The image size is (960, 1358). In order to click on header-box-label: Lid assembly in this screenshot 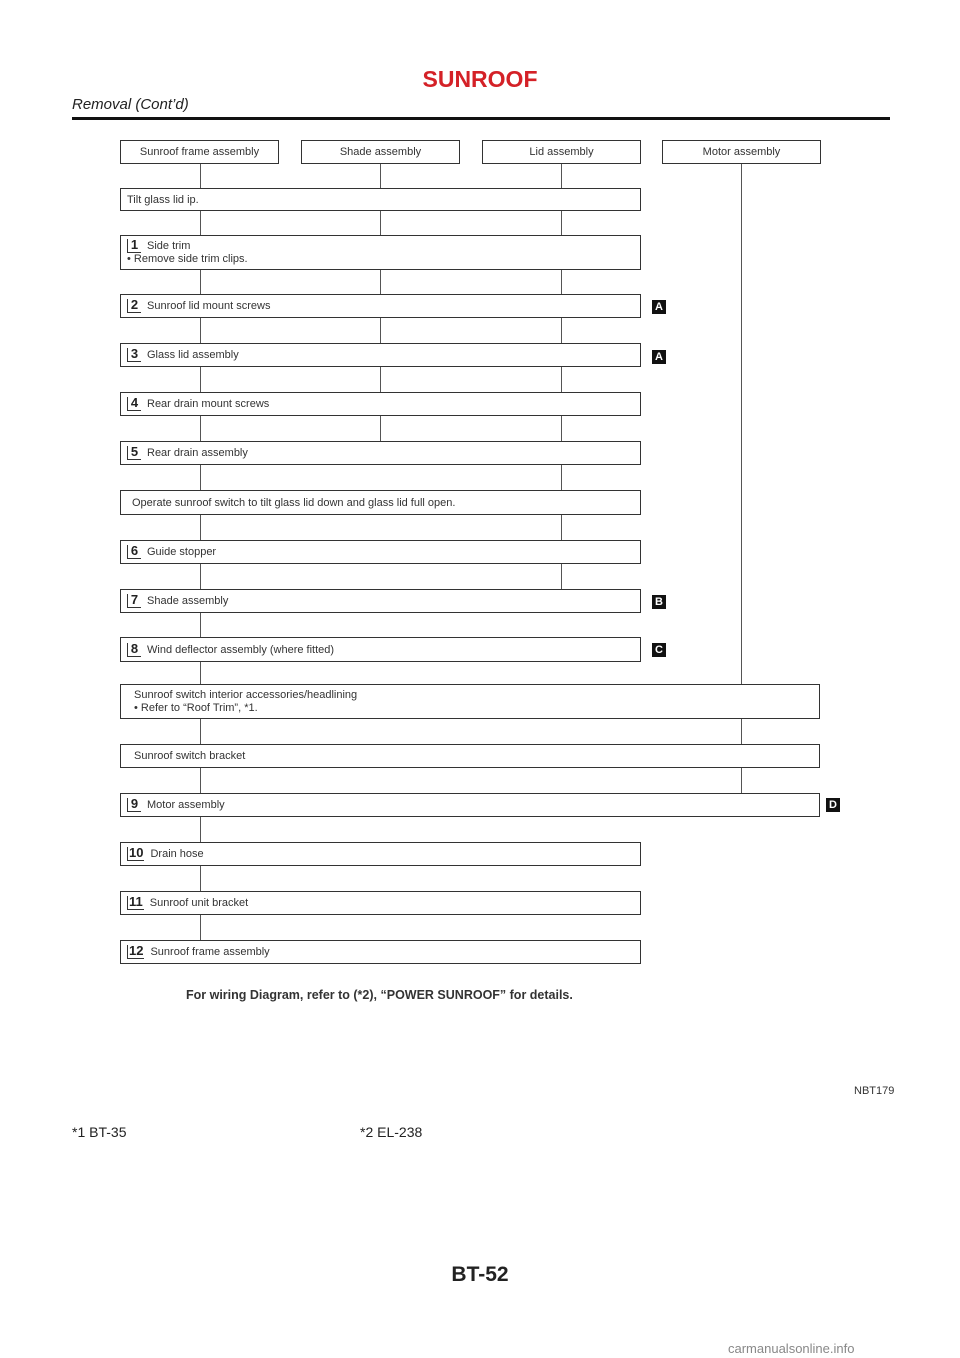, I will do `click(561, 152)`.